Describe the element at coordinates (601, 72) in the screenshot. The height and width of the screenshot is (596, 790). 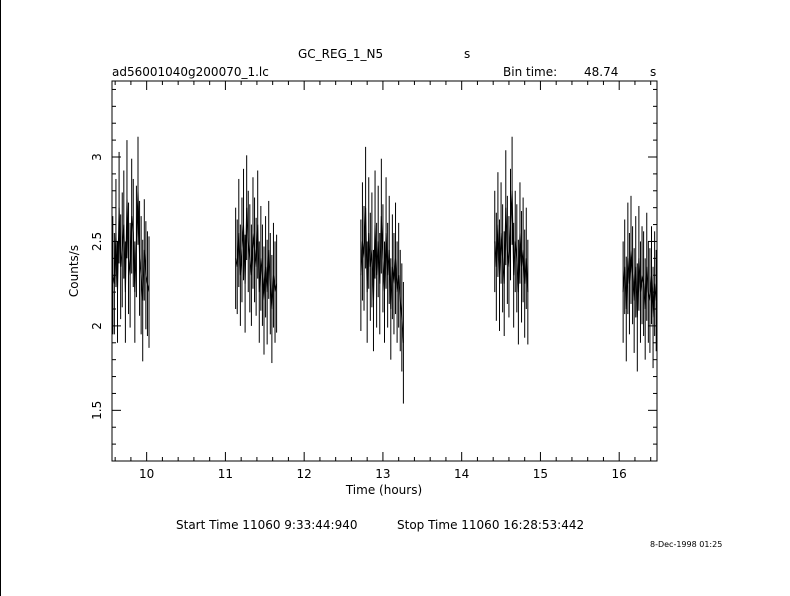
I see `bin-time-value: 48.74` at that location.